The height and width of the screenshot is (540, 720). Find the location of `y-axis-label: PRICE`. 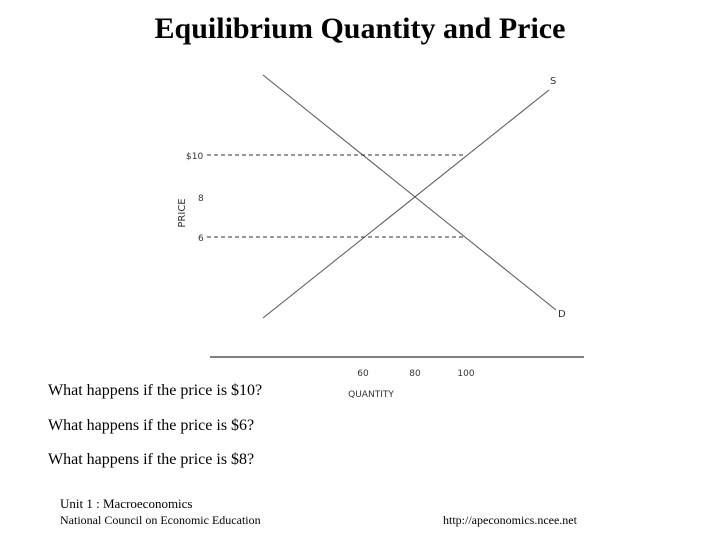

y-axis-label: PRICE is located at coordinates (182, 212).